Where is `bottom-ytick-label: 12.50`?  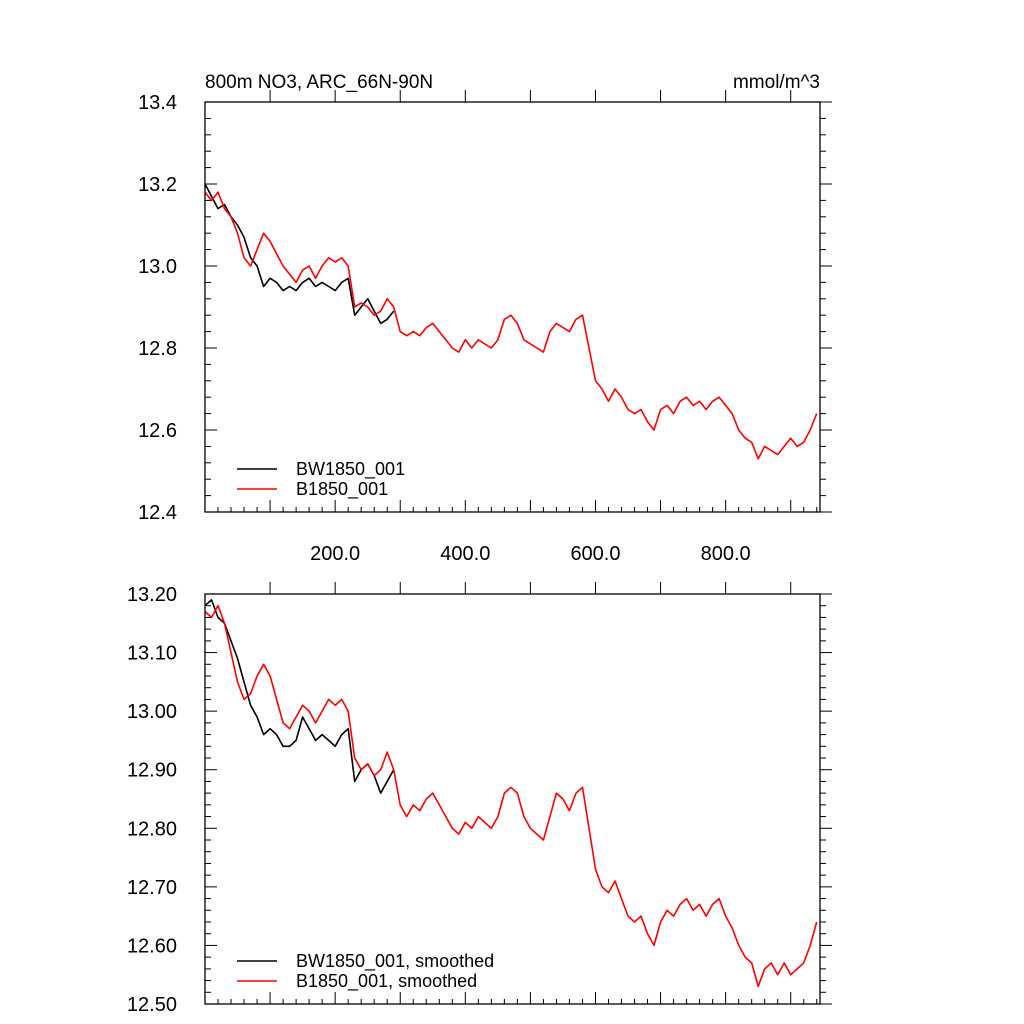 bottom-ytick-label: 12.50 is located at coordinates (152, 1005).